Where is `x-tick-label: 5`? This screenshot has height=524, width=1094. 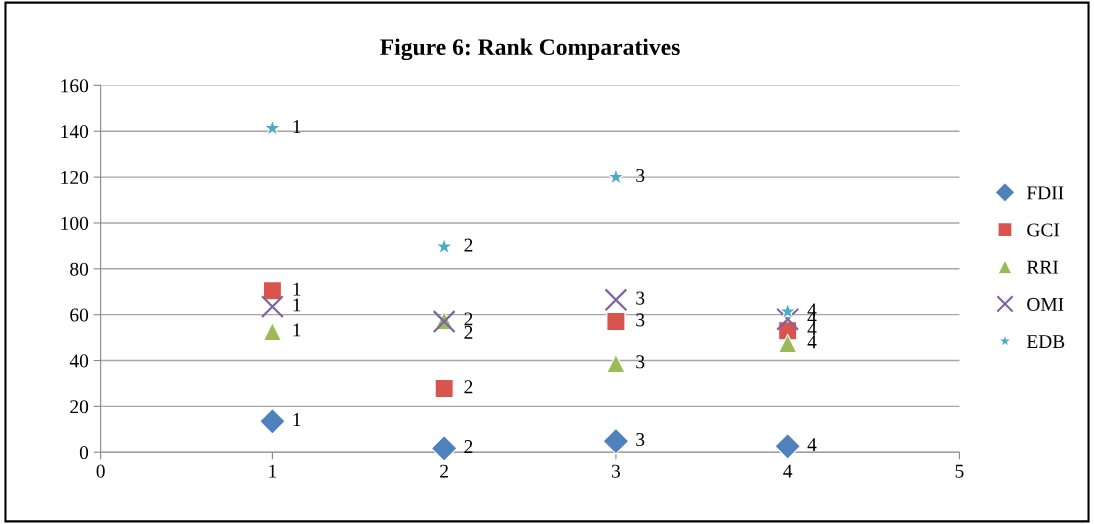
x-tick-label: 5 is located at coordinates (959, 471).